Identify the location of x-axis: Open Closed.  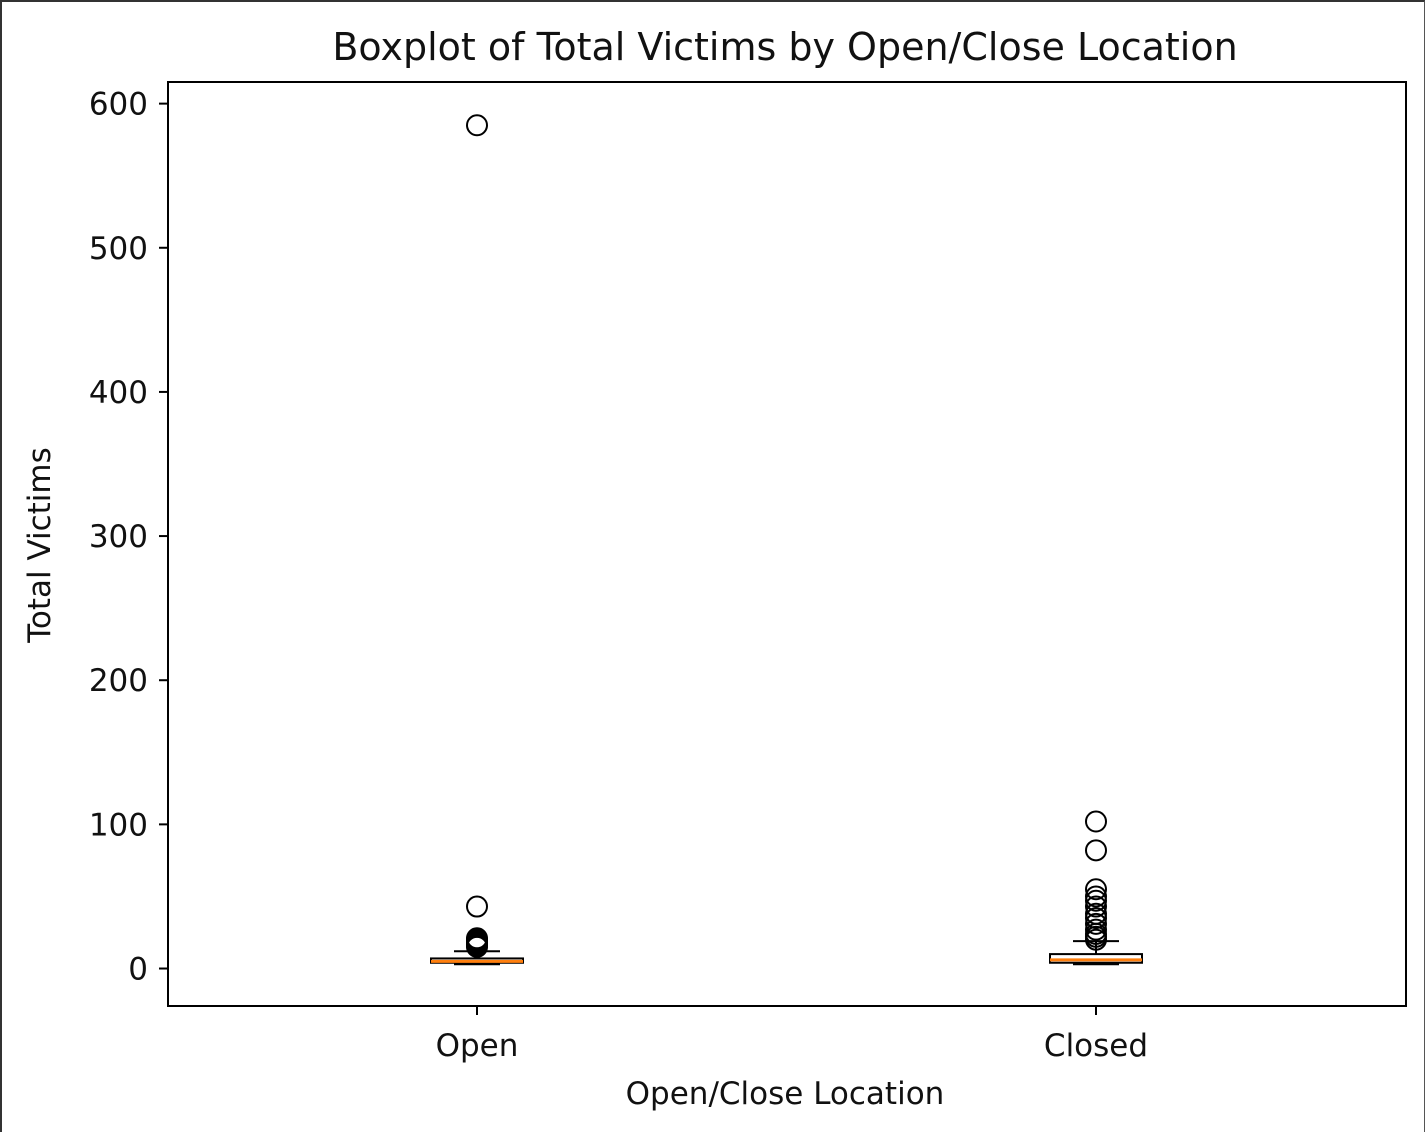
(792, 1035).